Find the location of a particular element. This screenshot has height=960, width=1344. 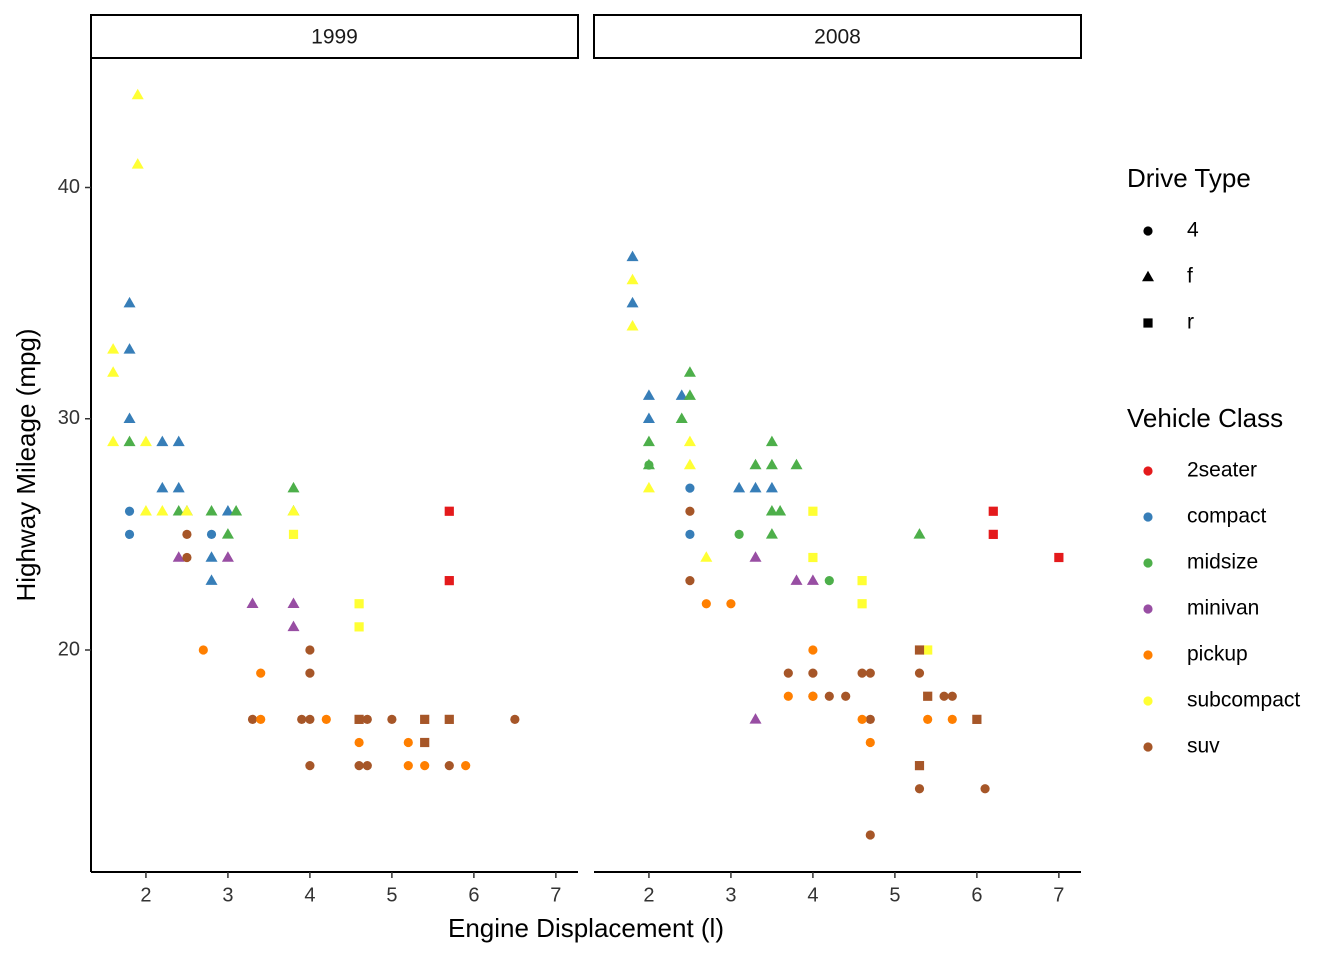

legend-label: pickup is located at coordinates (1217, 654).